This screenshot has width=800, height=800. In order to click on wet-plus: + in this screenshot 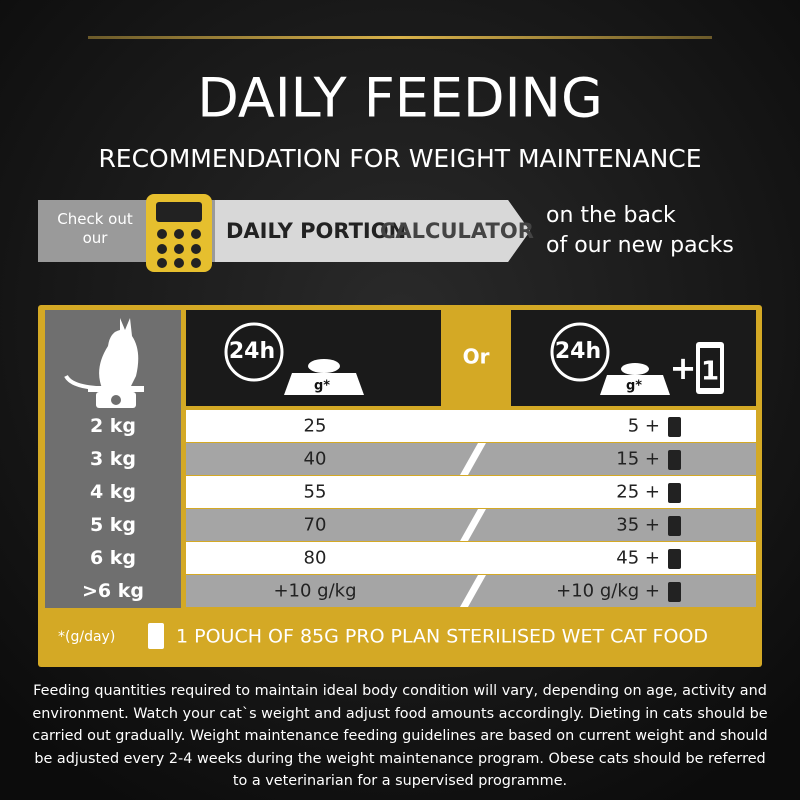, I will do `click(683, 368)`.